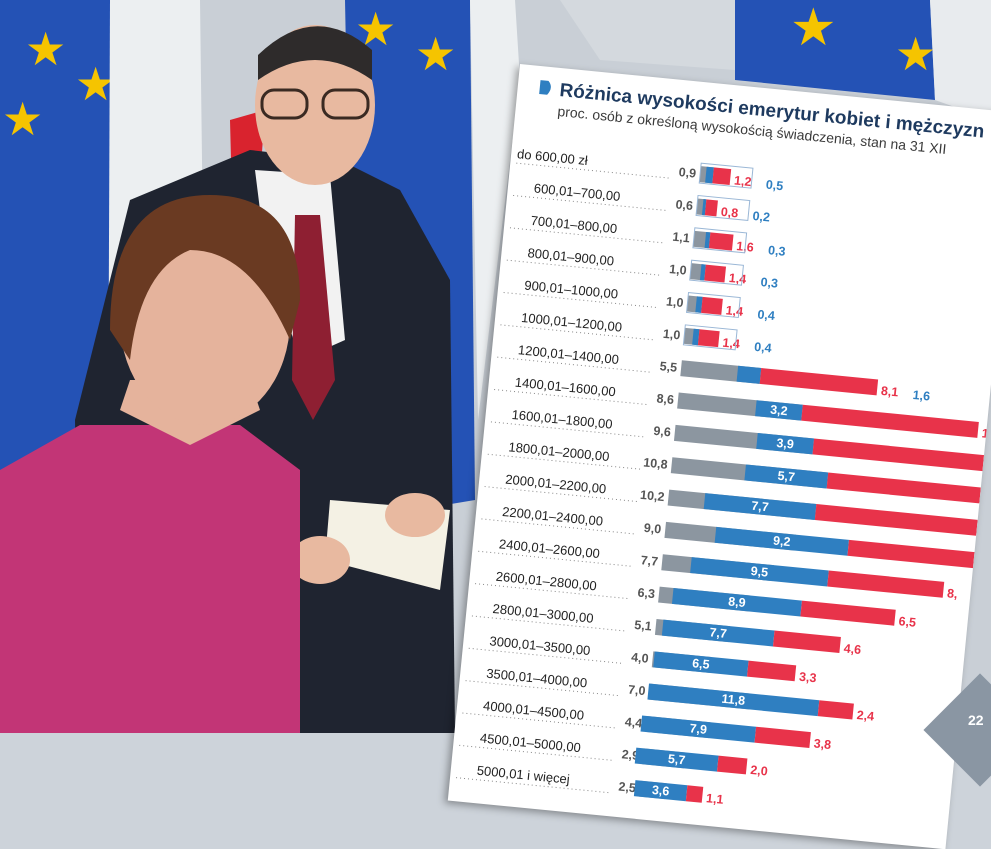 This screenshot has width=991, height=849. What do you see at coordinates (653, 496) in the screenshot?
I see `value-label-total: 10,2` at bounding box center [653, 496].